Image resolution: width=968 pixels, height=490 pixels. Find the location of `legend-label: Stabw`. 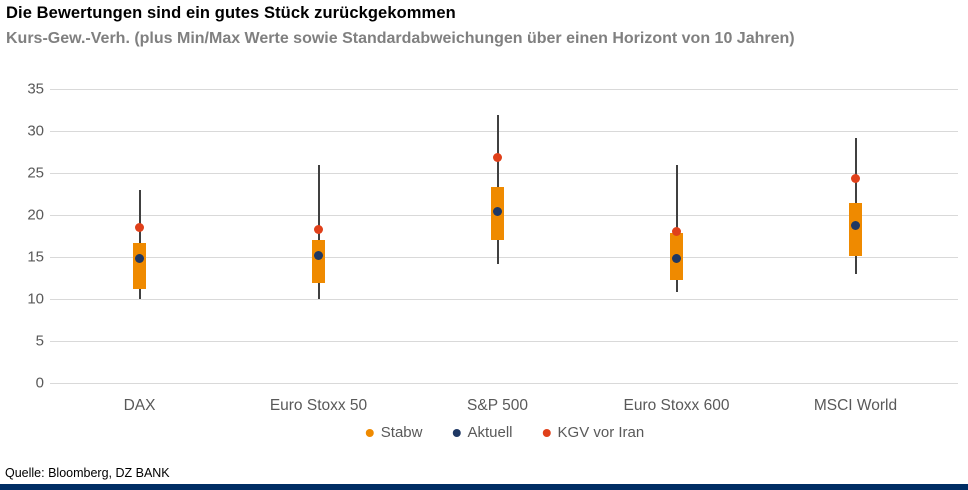

legend-label: Stabw is located at coordinates (401, 432).